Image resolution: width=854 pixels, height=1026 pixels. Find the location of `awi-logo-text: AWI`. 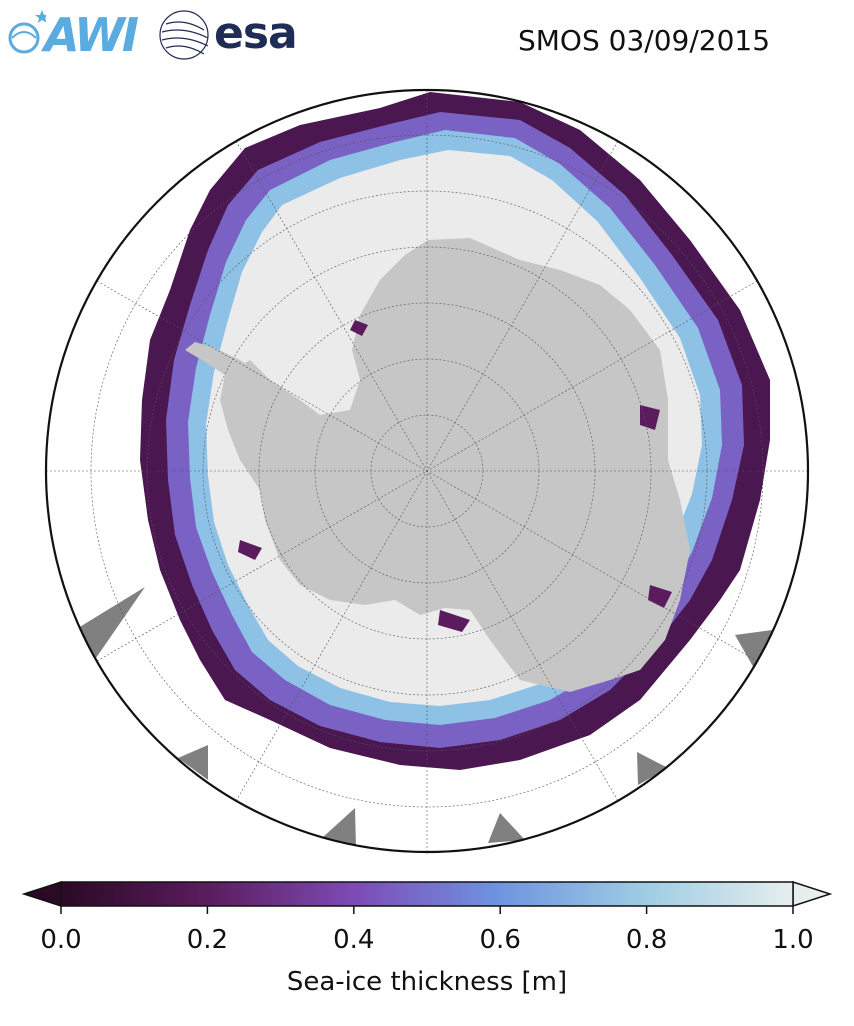

awi-logo-text: AWI is located at coordinates (91, 35).